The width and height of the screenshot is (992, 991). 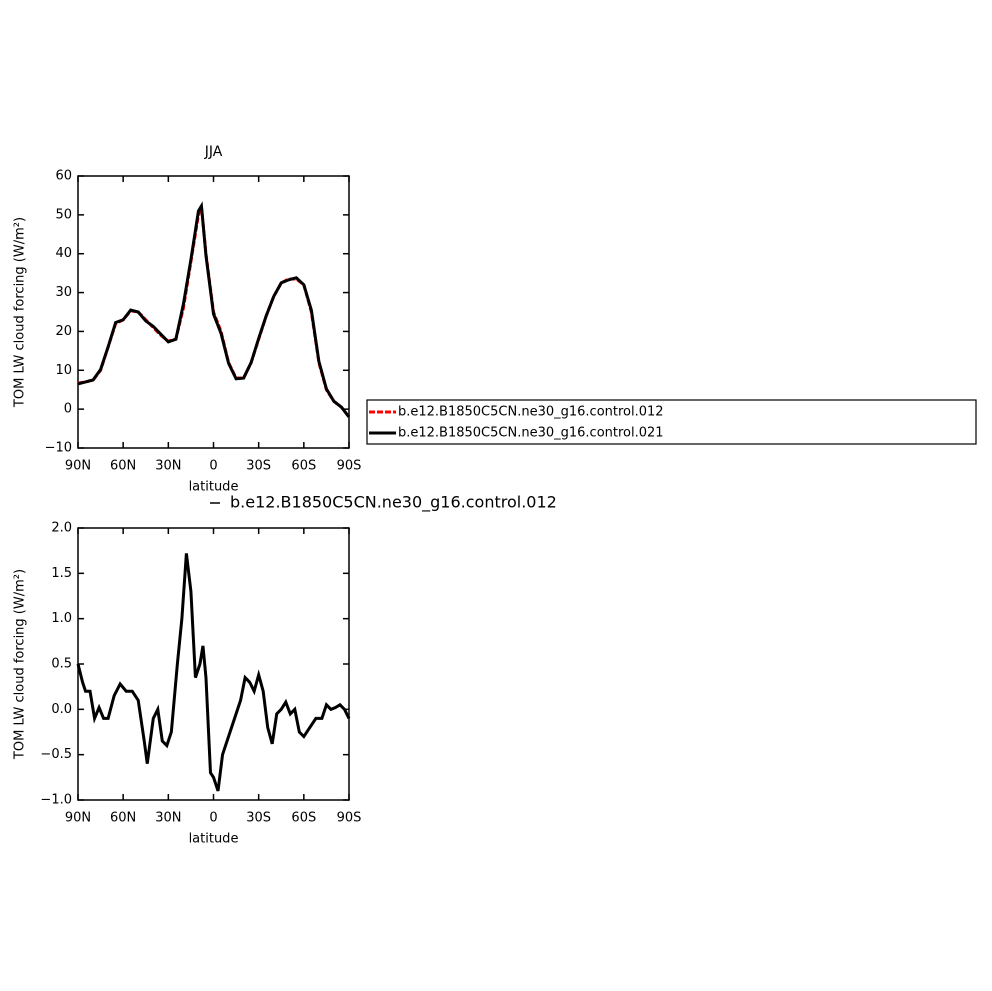 I want to click on legend-label: b.e12.B1850C5CN.ne30_g16.control.021, so click(x=531, y=433).